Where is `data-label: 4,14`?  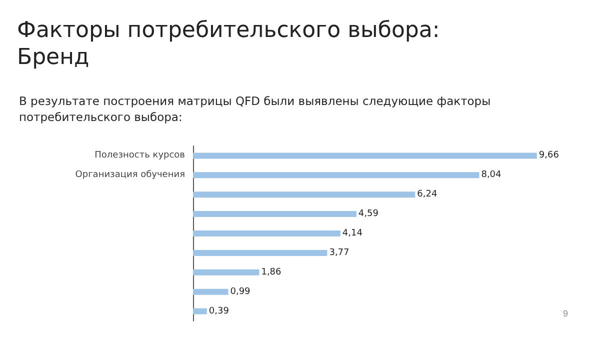
data-label: 4,14 is located at coordinates (352, 233).